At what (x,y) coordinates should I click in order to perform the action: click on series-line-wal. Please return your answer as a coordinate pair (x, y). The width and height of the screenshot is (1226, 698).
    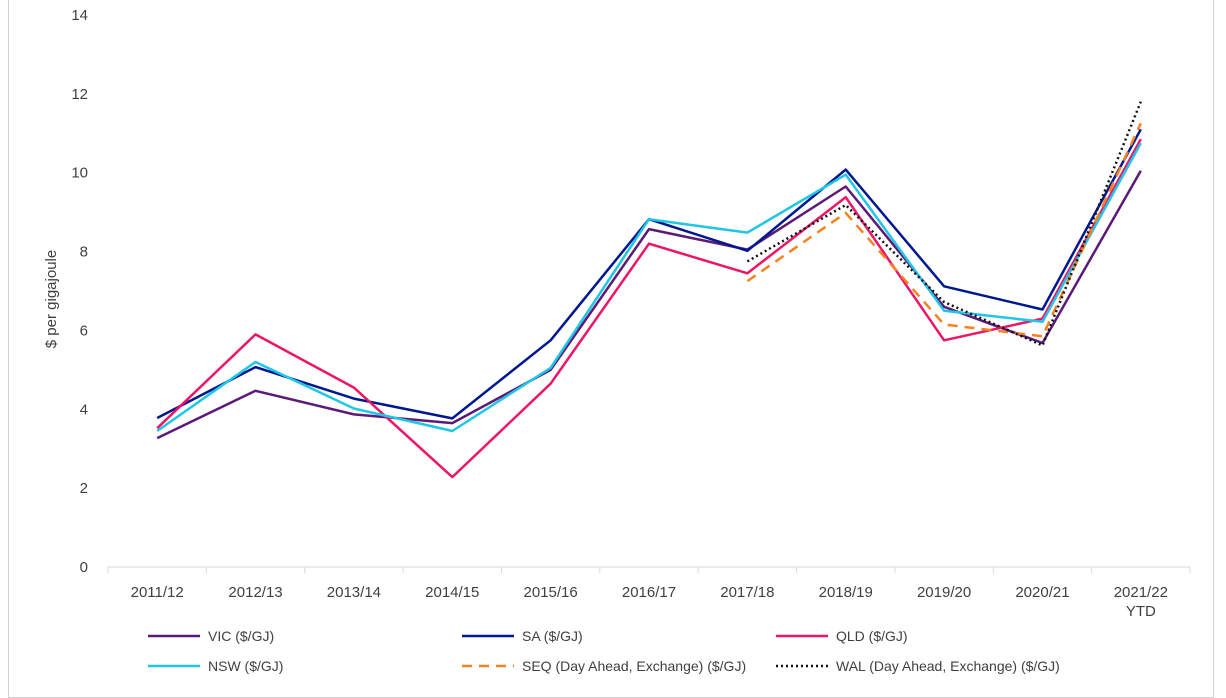
    Looking at the image, I should click on (944, 224).